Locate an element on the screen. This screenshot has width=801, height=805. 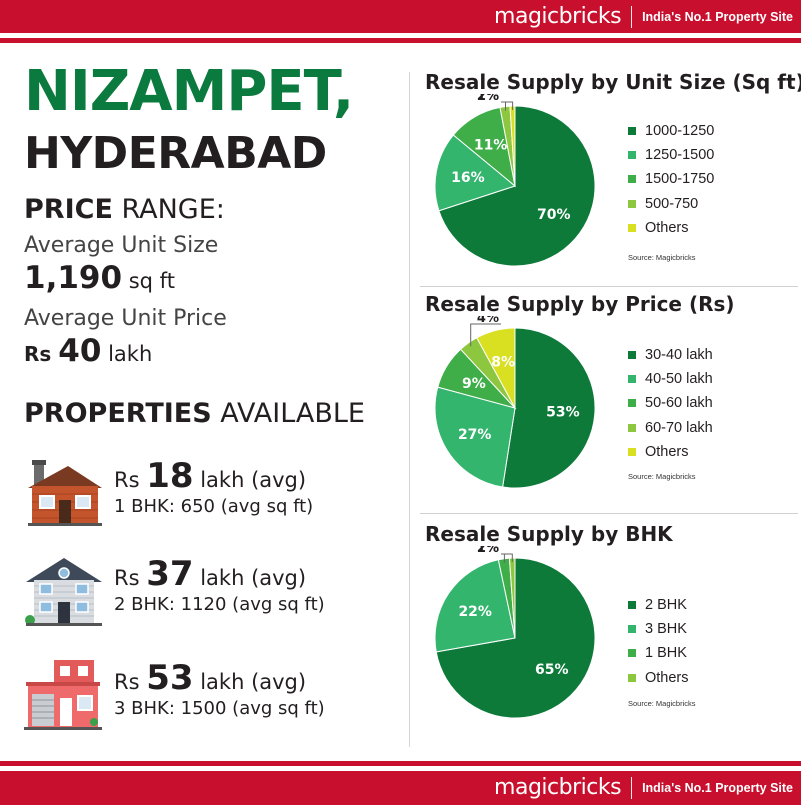
legend-label: 50-60 lakh is located at coordinates (679, 403).